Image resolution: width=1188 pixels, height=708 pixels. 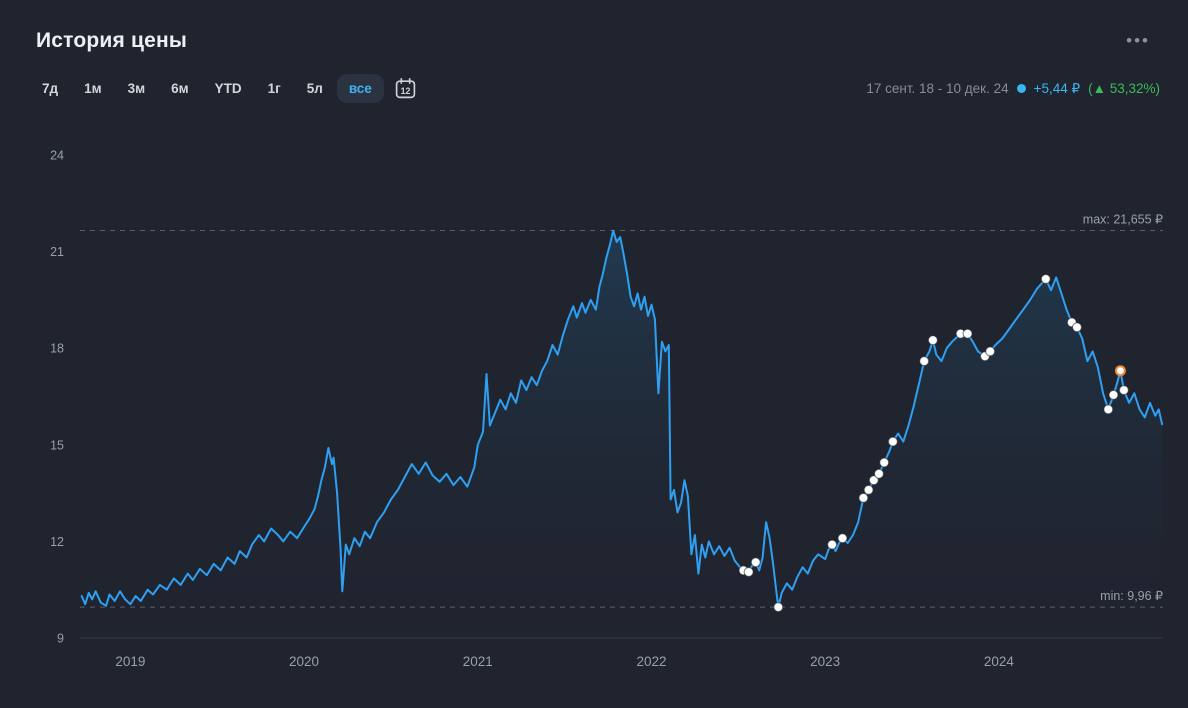 I want to click on price-change-percent: (▲ 53,32%), so click(x=1124, y=88).